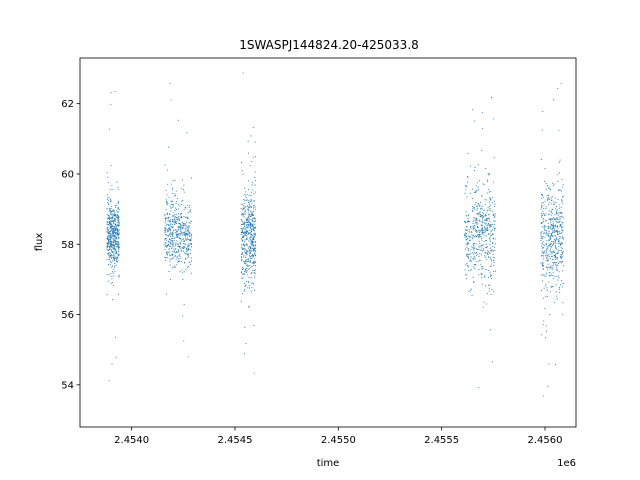 The width and height of the screenshot is (640, 480). I want to click on y-tick-label: 60, so click(67, 174).